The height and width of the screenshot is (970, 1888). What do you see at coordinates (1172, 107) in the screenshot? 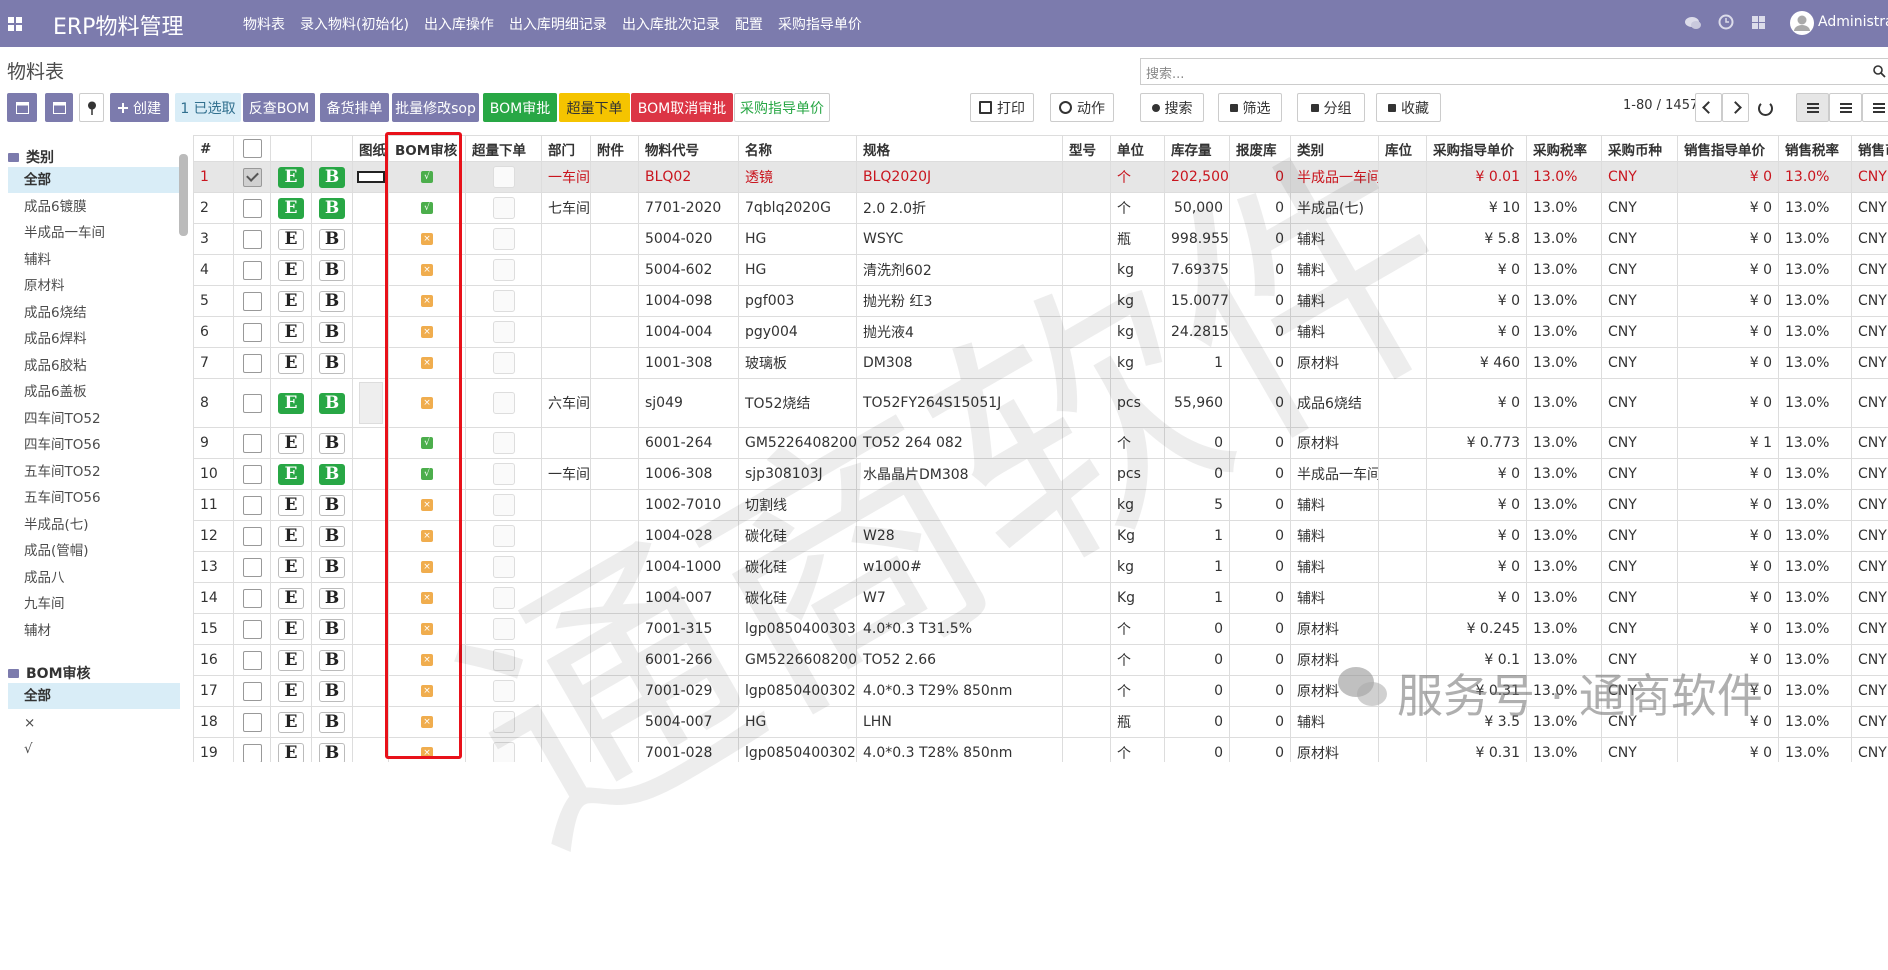
I see `search-button: 搜索` at bounding box center [1172, 107].